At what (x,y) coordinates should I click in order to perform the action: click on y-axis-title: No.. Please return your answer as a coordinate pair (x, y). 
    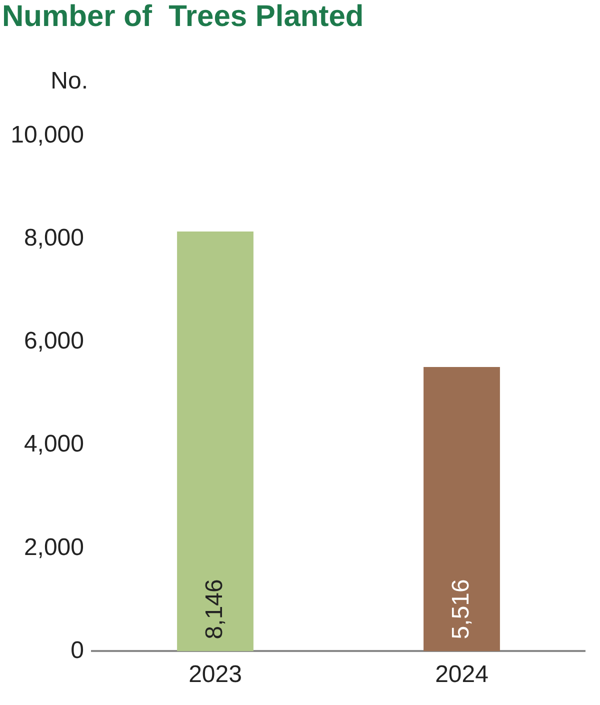
    Looking at the image, I should click on (69, 81).